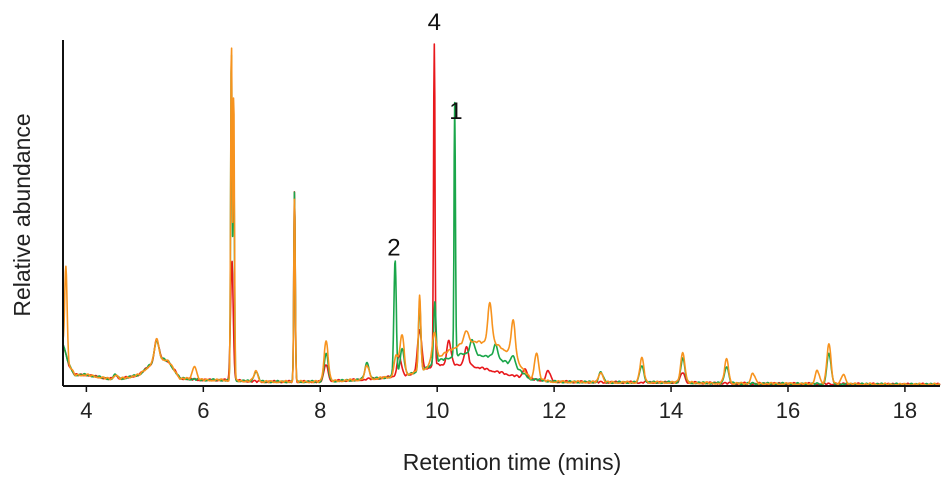  I want to click on peak-label: 4, so click(434, 22).